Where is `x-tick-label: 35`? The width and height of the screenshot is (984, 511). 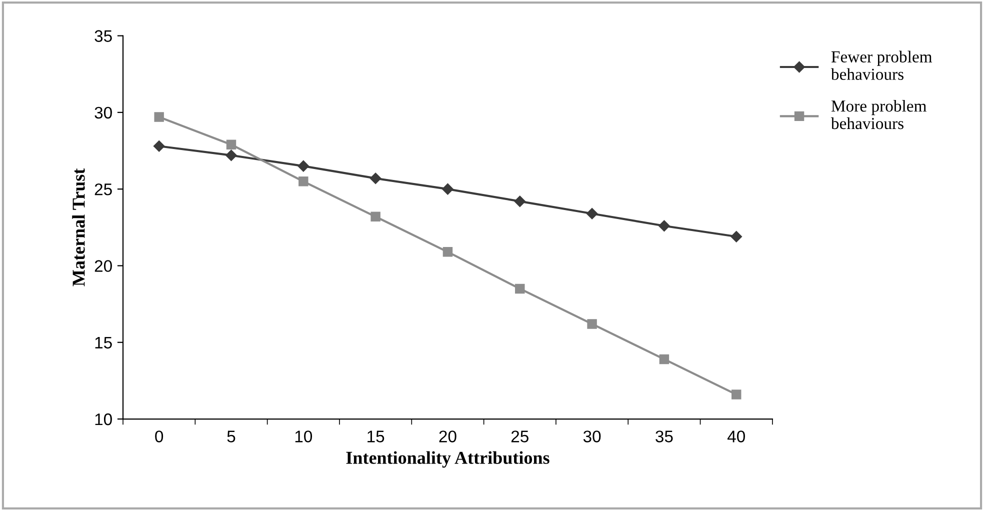 x-tick-label: 35 is located at coordinates (664, 436).